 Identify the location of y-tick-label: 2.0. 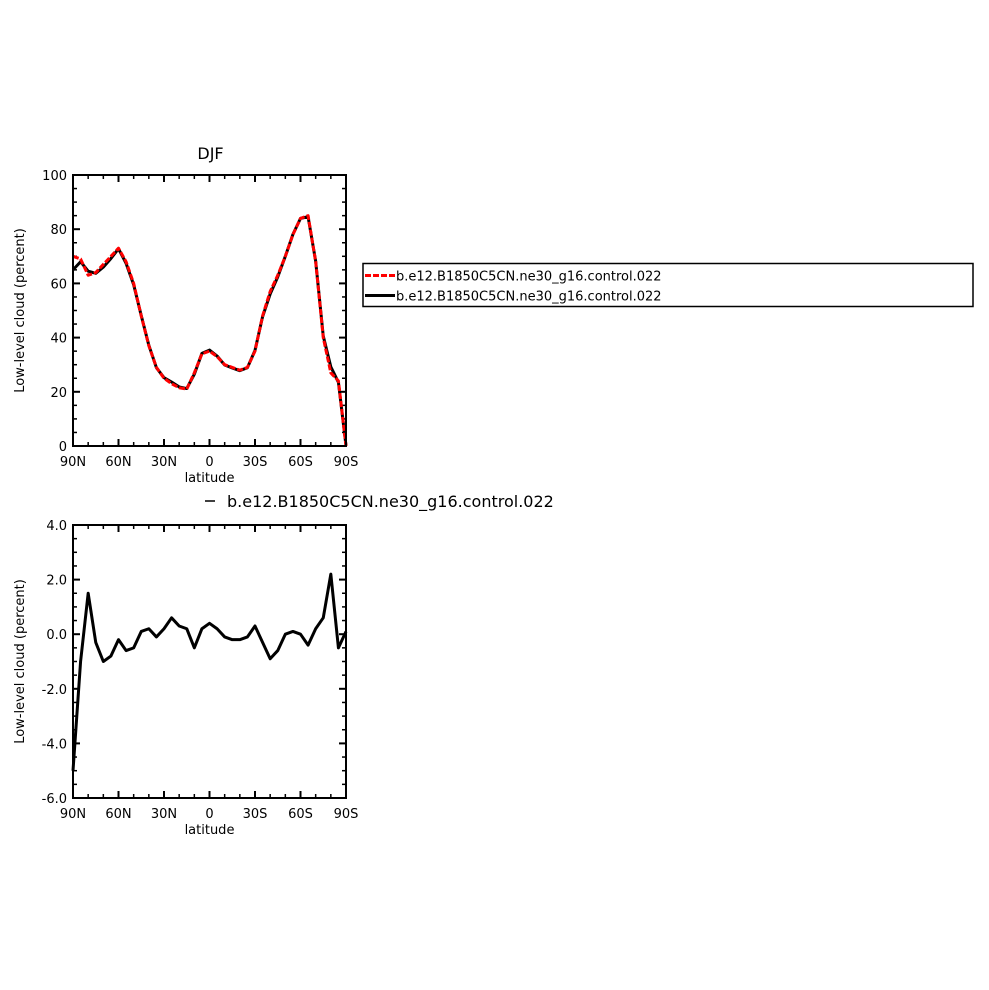
(56, 581).